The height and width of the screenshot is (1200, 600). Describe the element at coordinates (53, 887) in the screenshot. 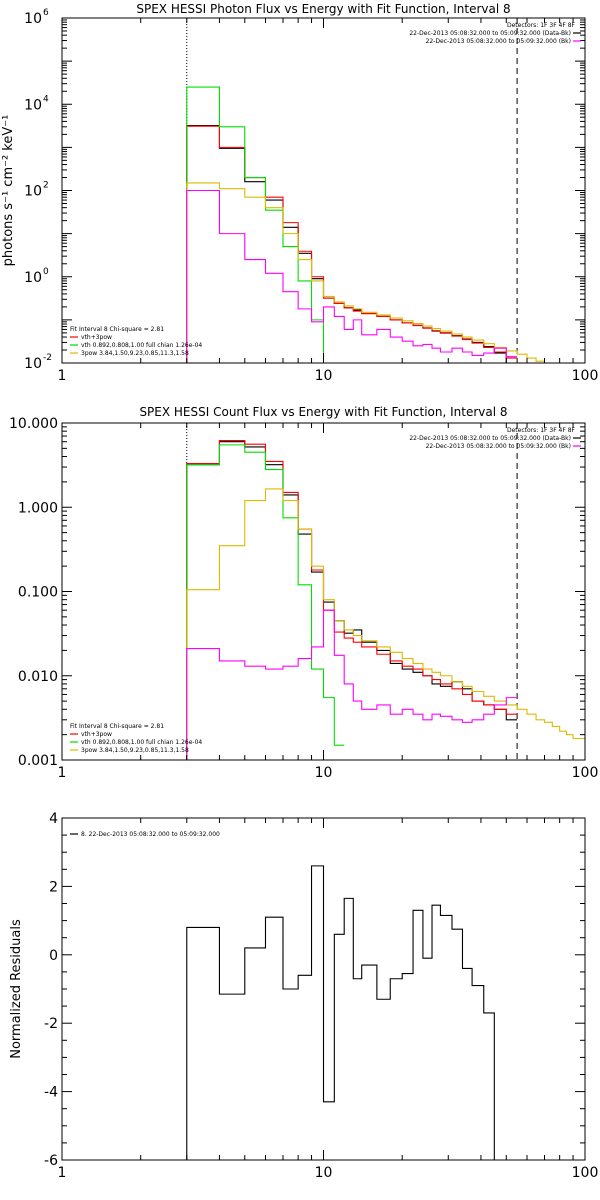

I see `y-tick-label: 2` at that location.